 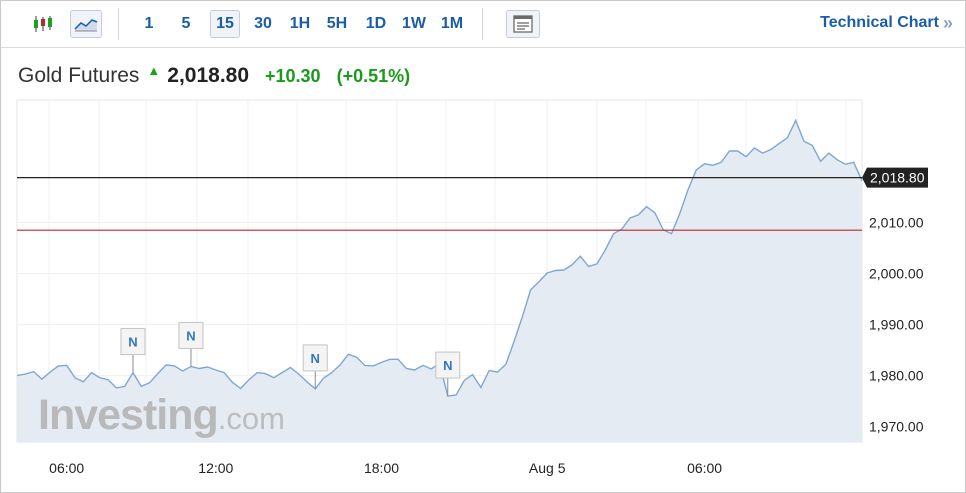 I want to click on y-tick-label: 1,970.00, so click(x=896, y=427).